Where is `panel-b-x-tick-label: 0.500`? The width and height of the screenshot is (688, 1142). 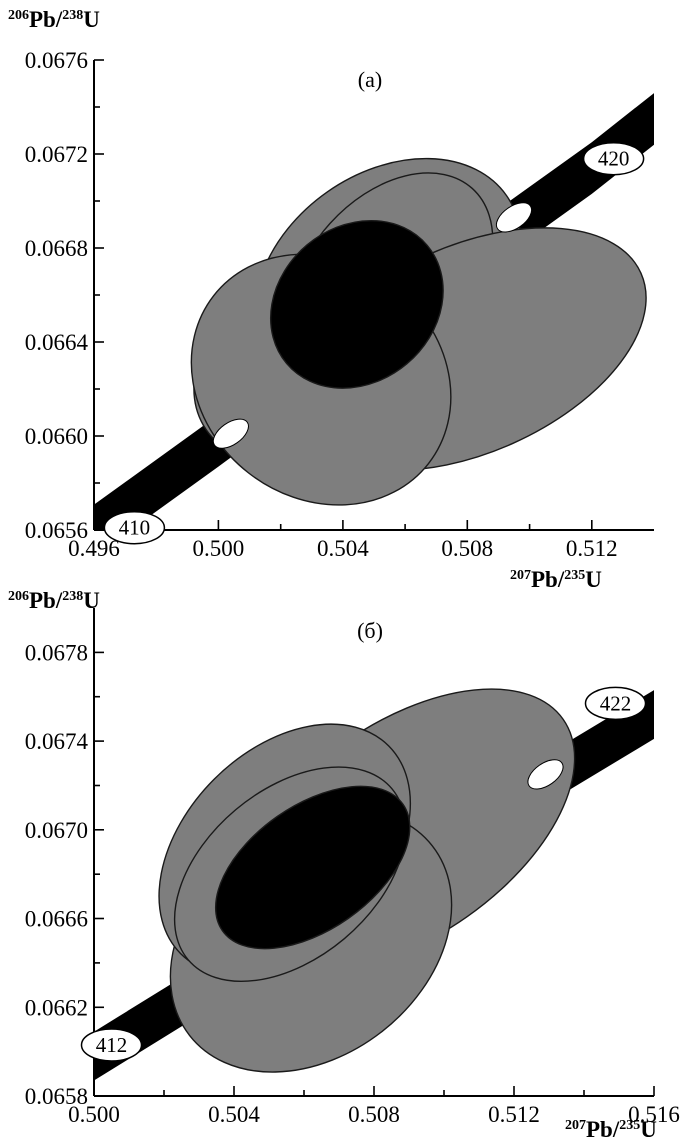 panel-b-x-tick-label: 0.500 is located at coordinates (94, 1114).